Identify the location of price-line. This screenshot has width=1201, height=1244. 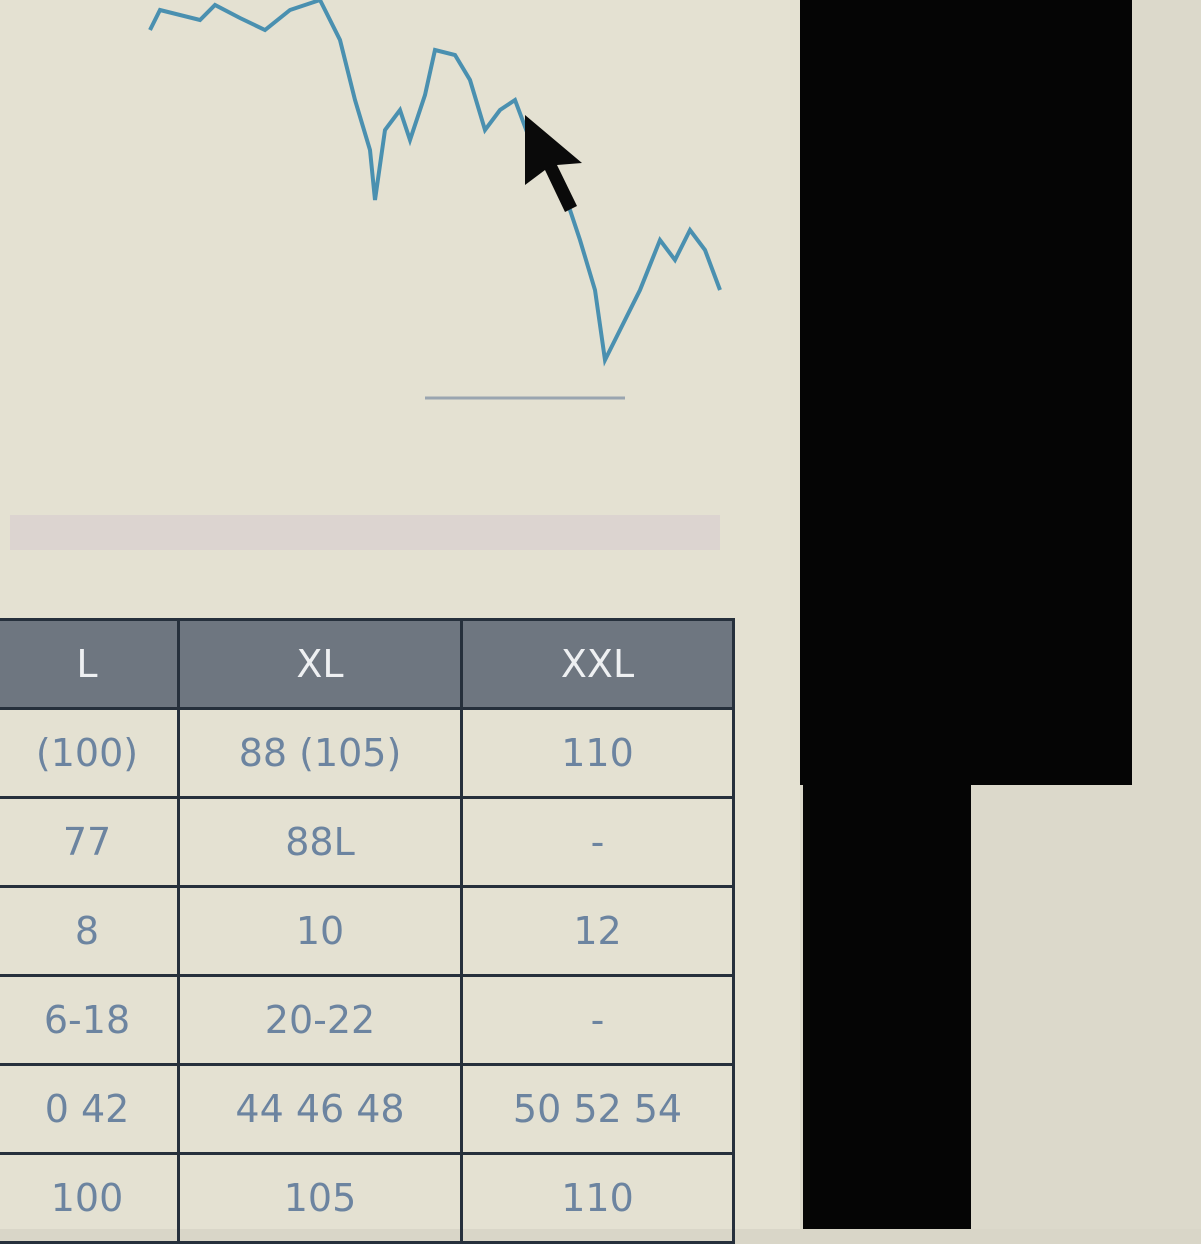
(435, 183).